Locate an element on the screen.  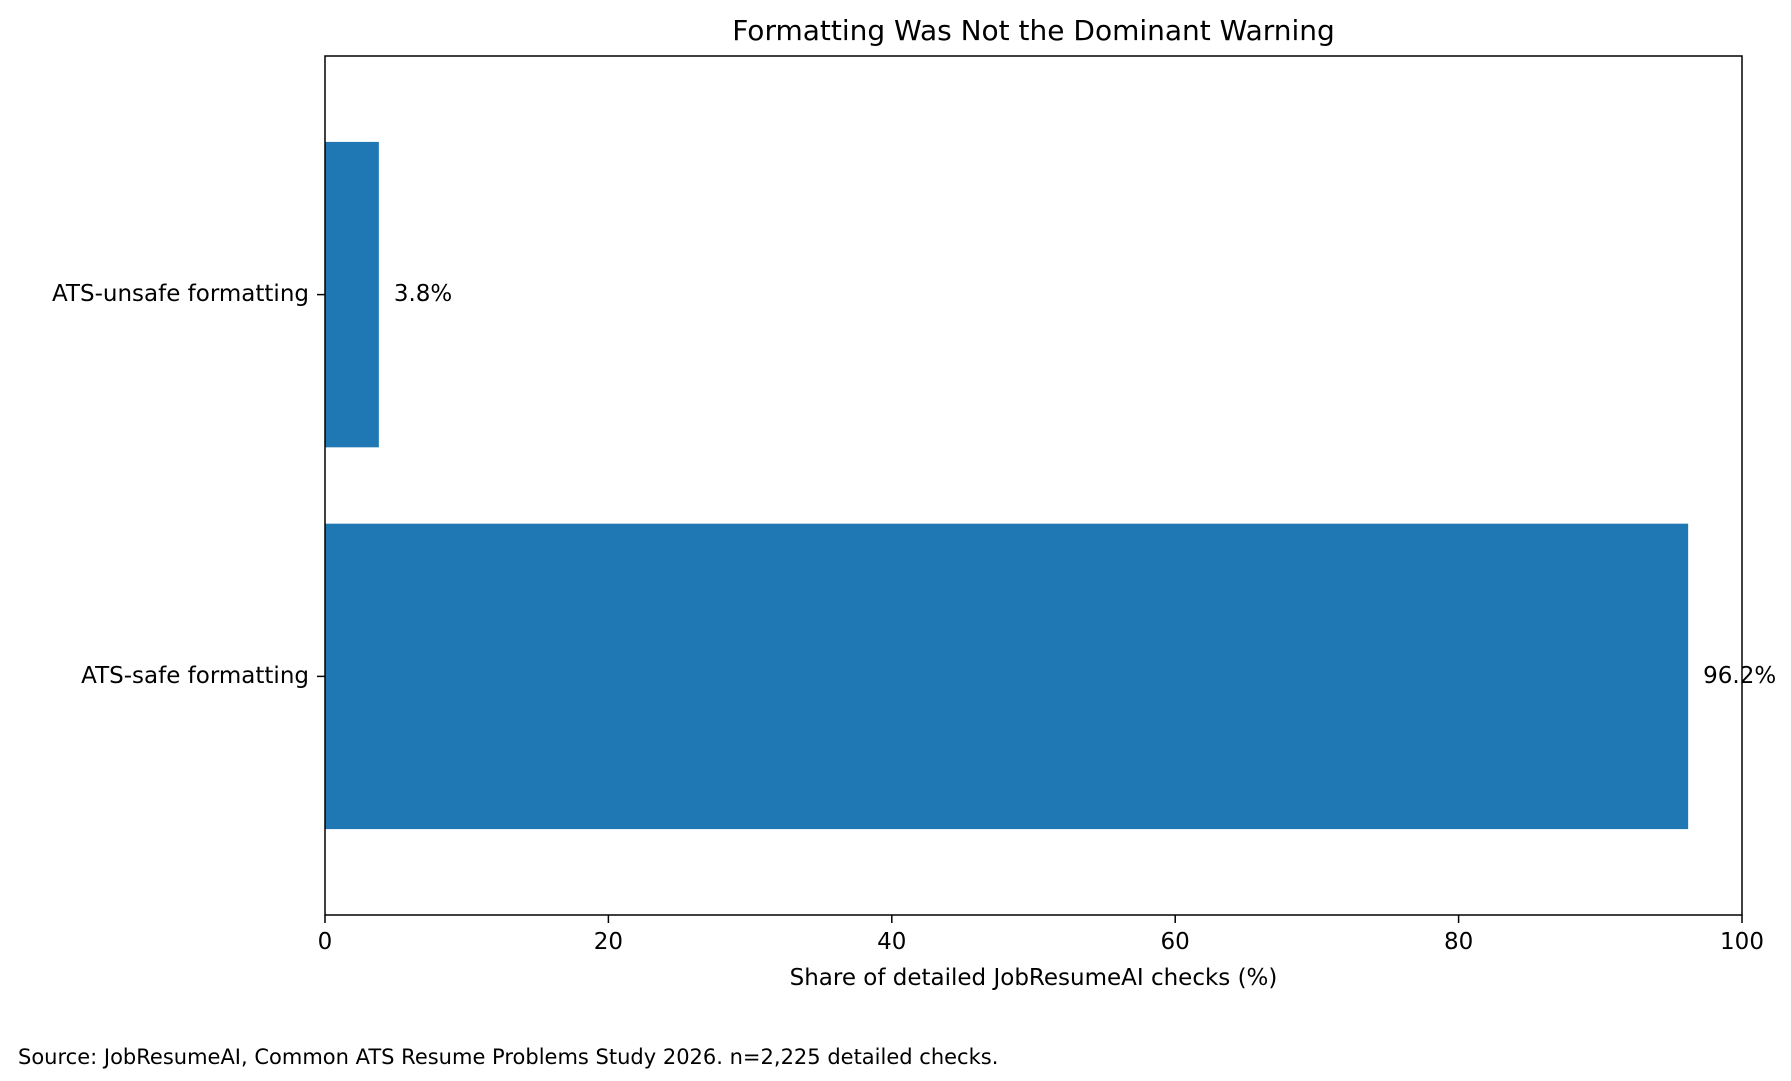
chart-title: Formatting Was Not the Dominant Warning is located at coordinates (1033, 30).